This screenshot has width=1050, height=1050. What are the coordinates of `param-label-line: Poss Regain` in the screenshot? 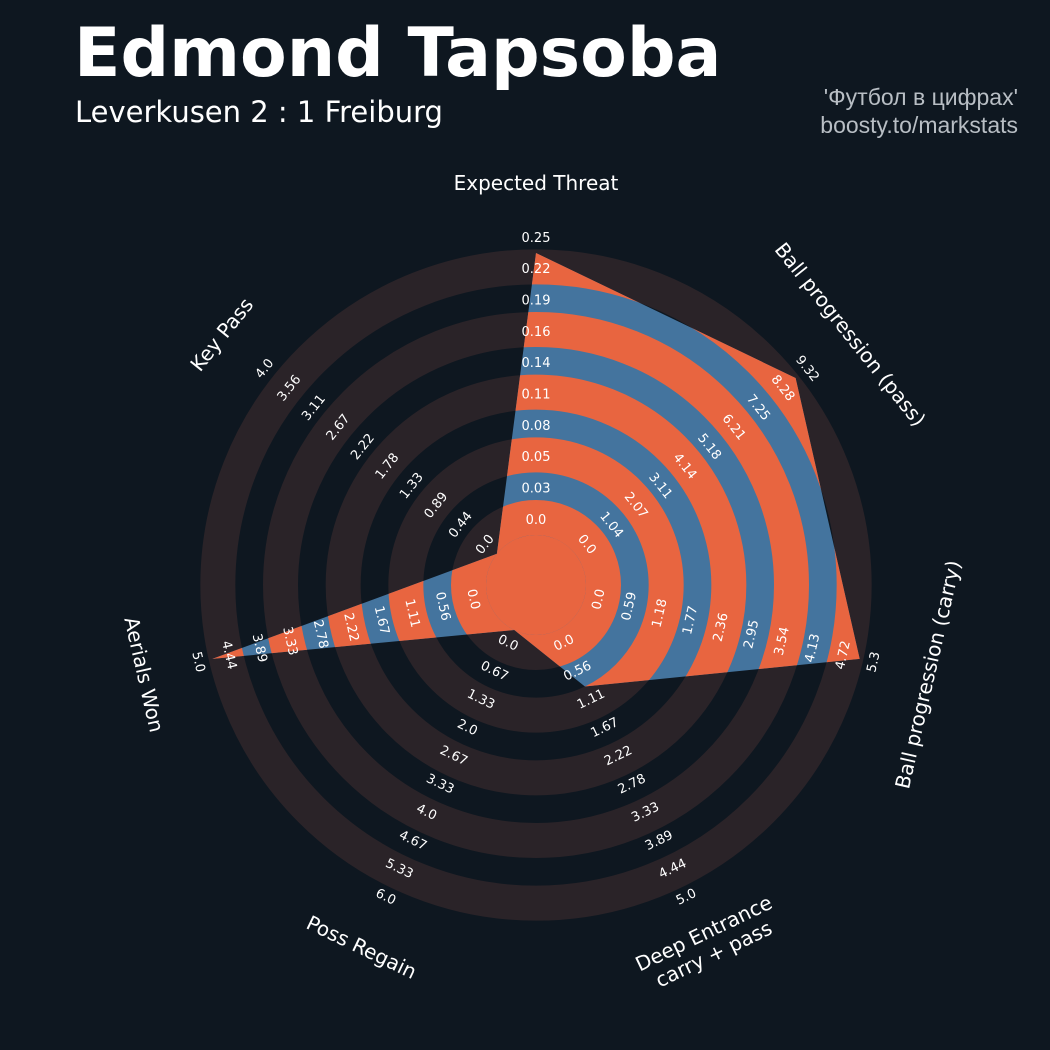 It's located at (362, 947).